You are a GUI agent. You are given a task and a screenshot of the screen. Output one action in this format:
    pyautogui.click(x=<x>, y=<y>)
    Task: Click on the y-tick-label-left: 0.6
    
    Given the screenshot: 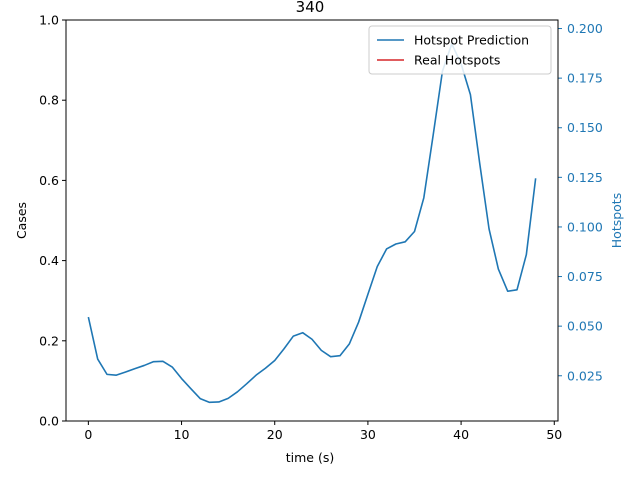 What is the action you would take?
    pyautogui.click(x=49, y=180)
    